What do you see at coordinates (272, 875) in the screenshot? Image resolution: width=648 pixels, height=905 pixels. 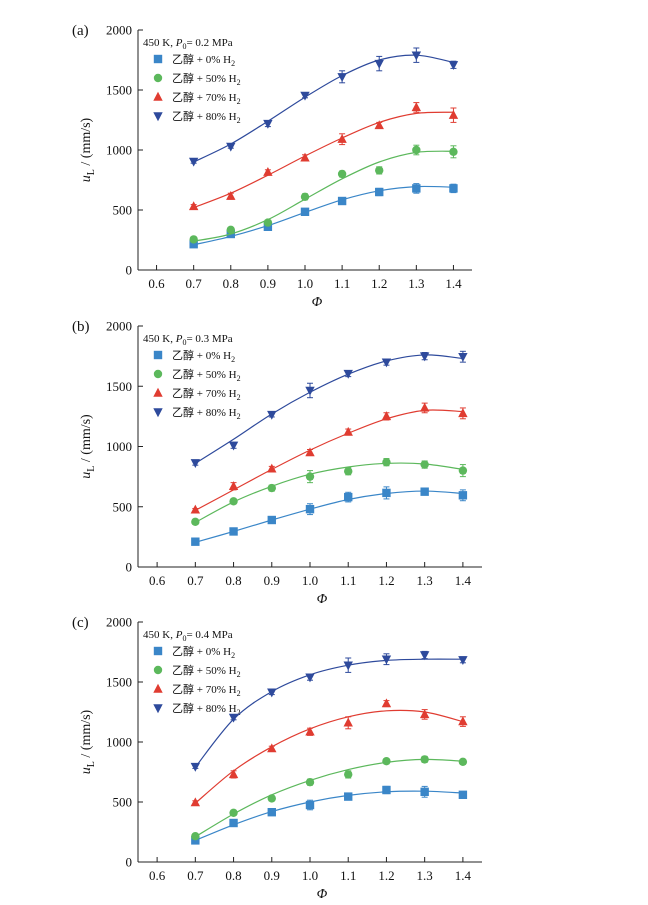 I see `x-tick-label: 0.9` at bounding box center [272, 875].